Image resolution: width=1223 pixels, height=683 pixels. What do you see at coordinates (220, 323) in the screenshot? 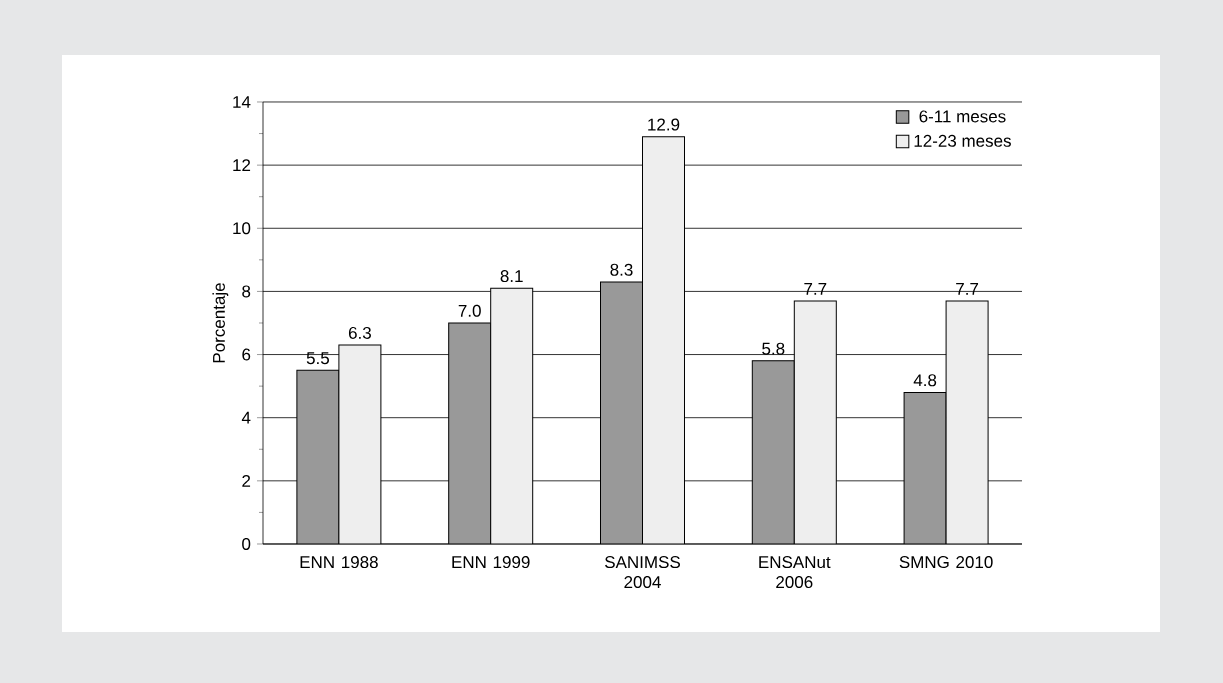
I see `y-axis-title: Porcentaje` at bounding box center [220, 323].